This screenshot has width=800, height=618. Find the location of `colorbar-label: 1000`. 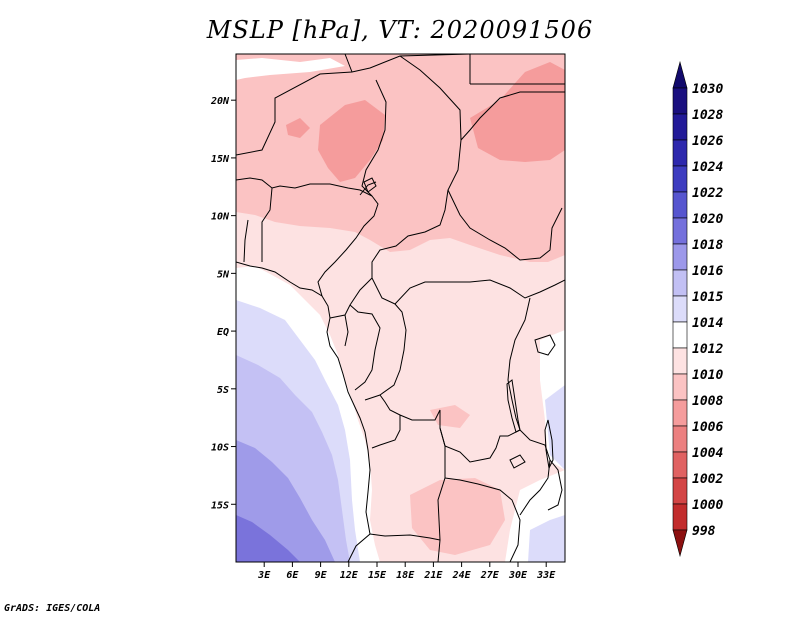

colorbar-label: 1000 is located at coordinates (707, 505).